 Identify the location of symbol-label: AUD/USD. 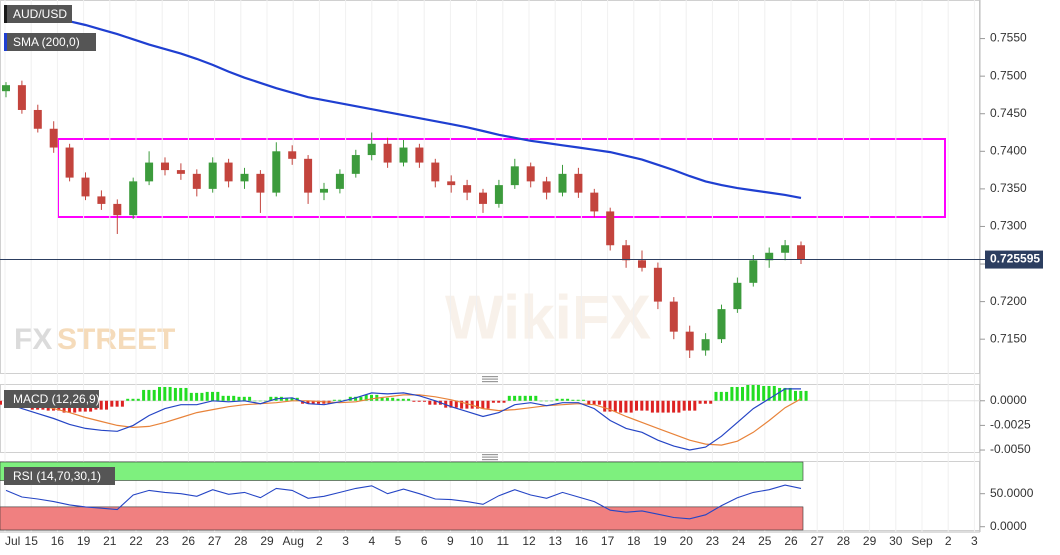
(40, 14).